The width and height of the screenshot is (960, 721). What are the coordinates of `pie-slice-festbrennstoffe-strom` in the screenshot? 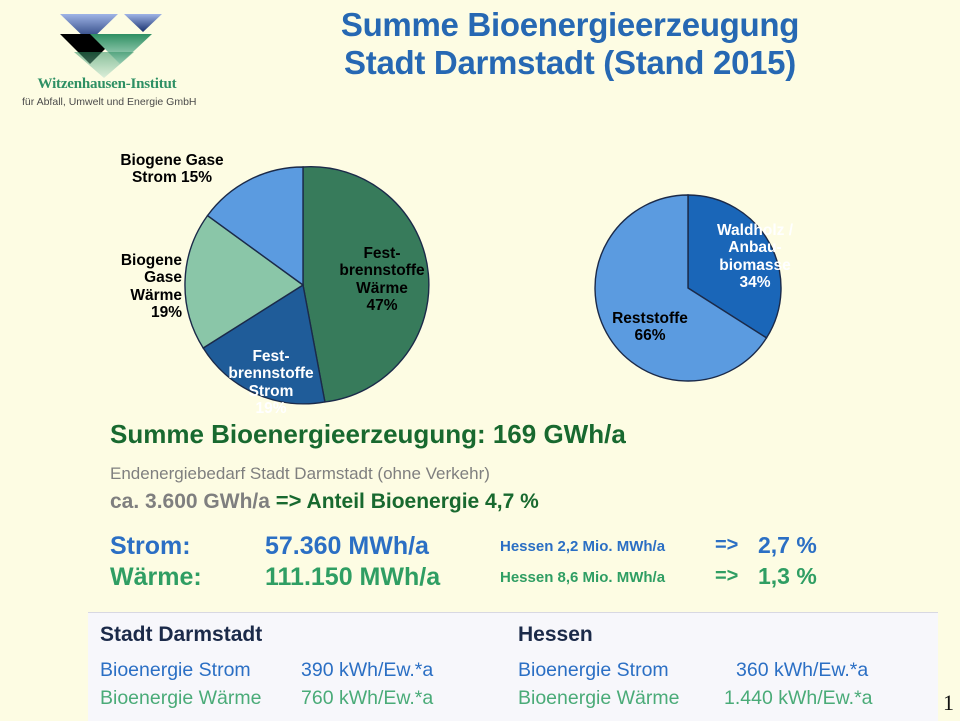 It's located at (264, 344).